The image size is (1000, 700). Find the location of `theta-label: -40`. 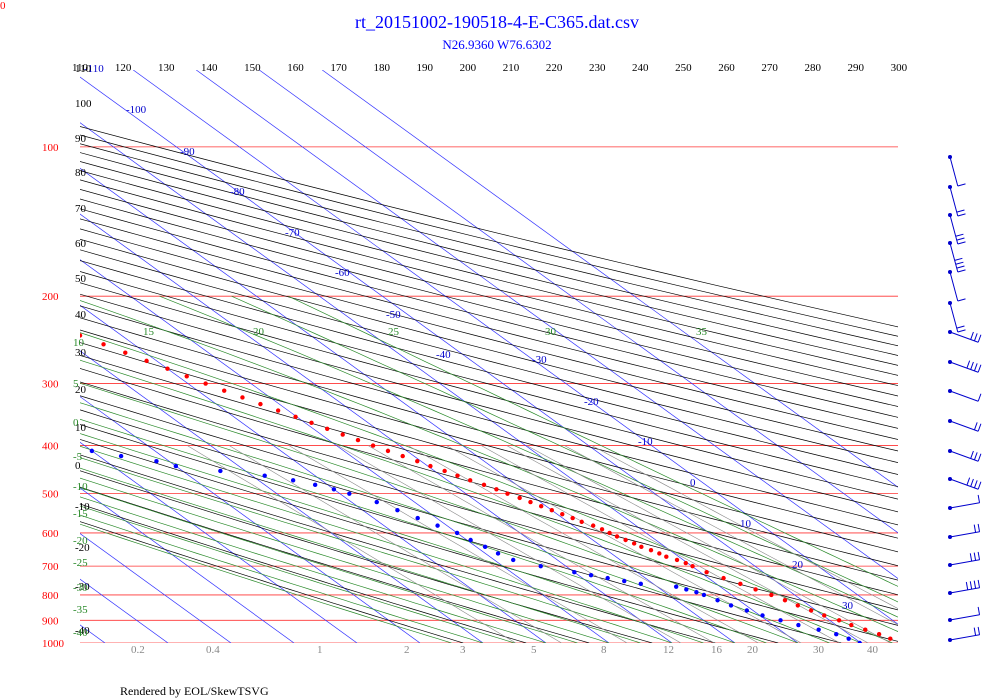

theta-label: -40 is located at coordinates (82, 631).